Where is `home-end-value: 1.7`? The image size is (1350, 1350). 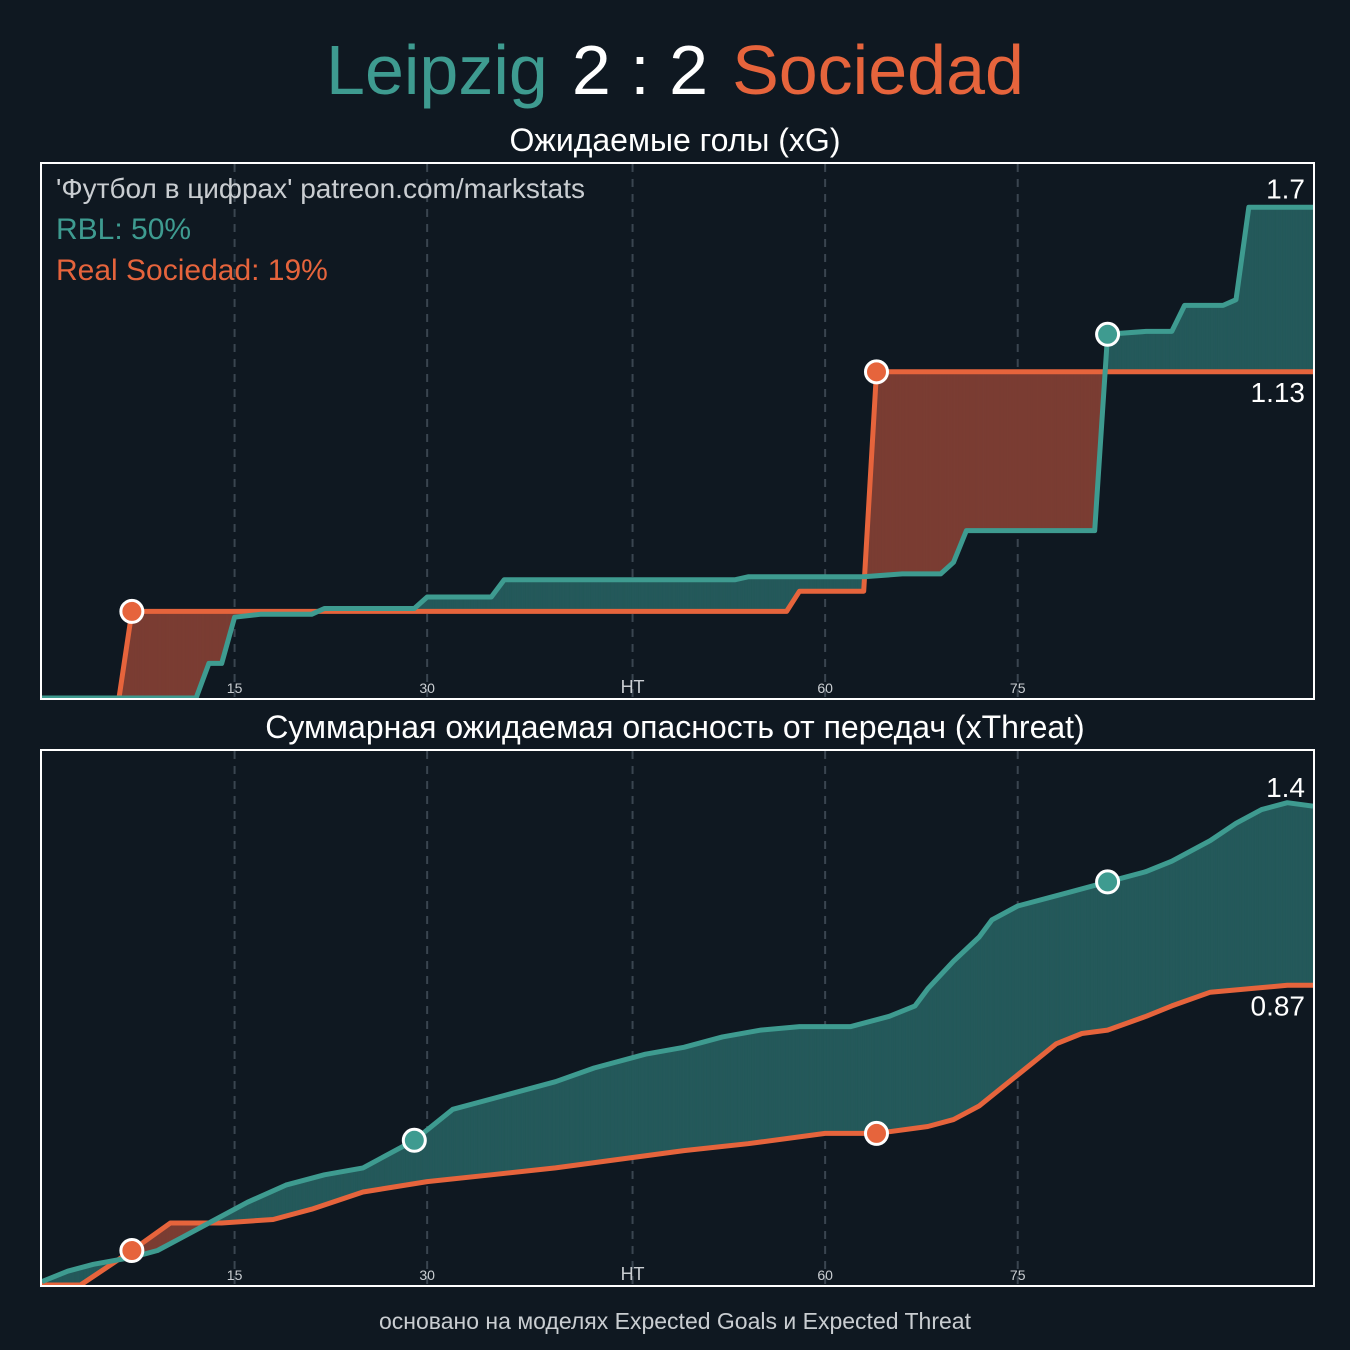 home-end-value: 1.7 is located at coordinates (1285, 188).